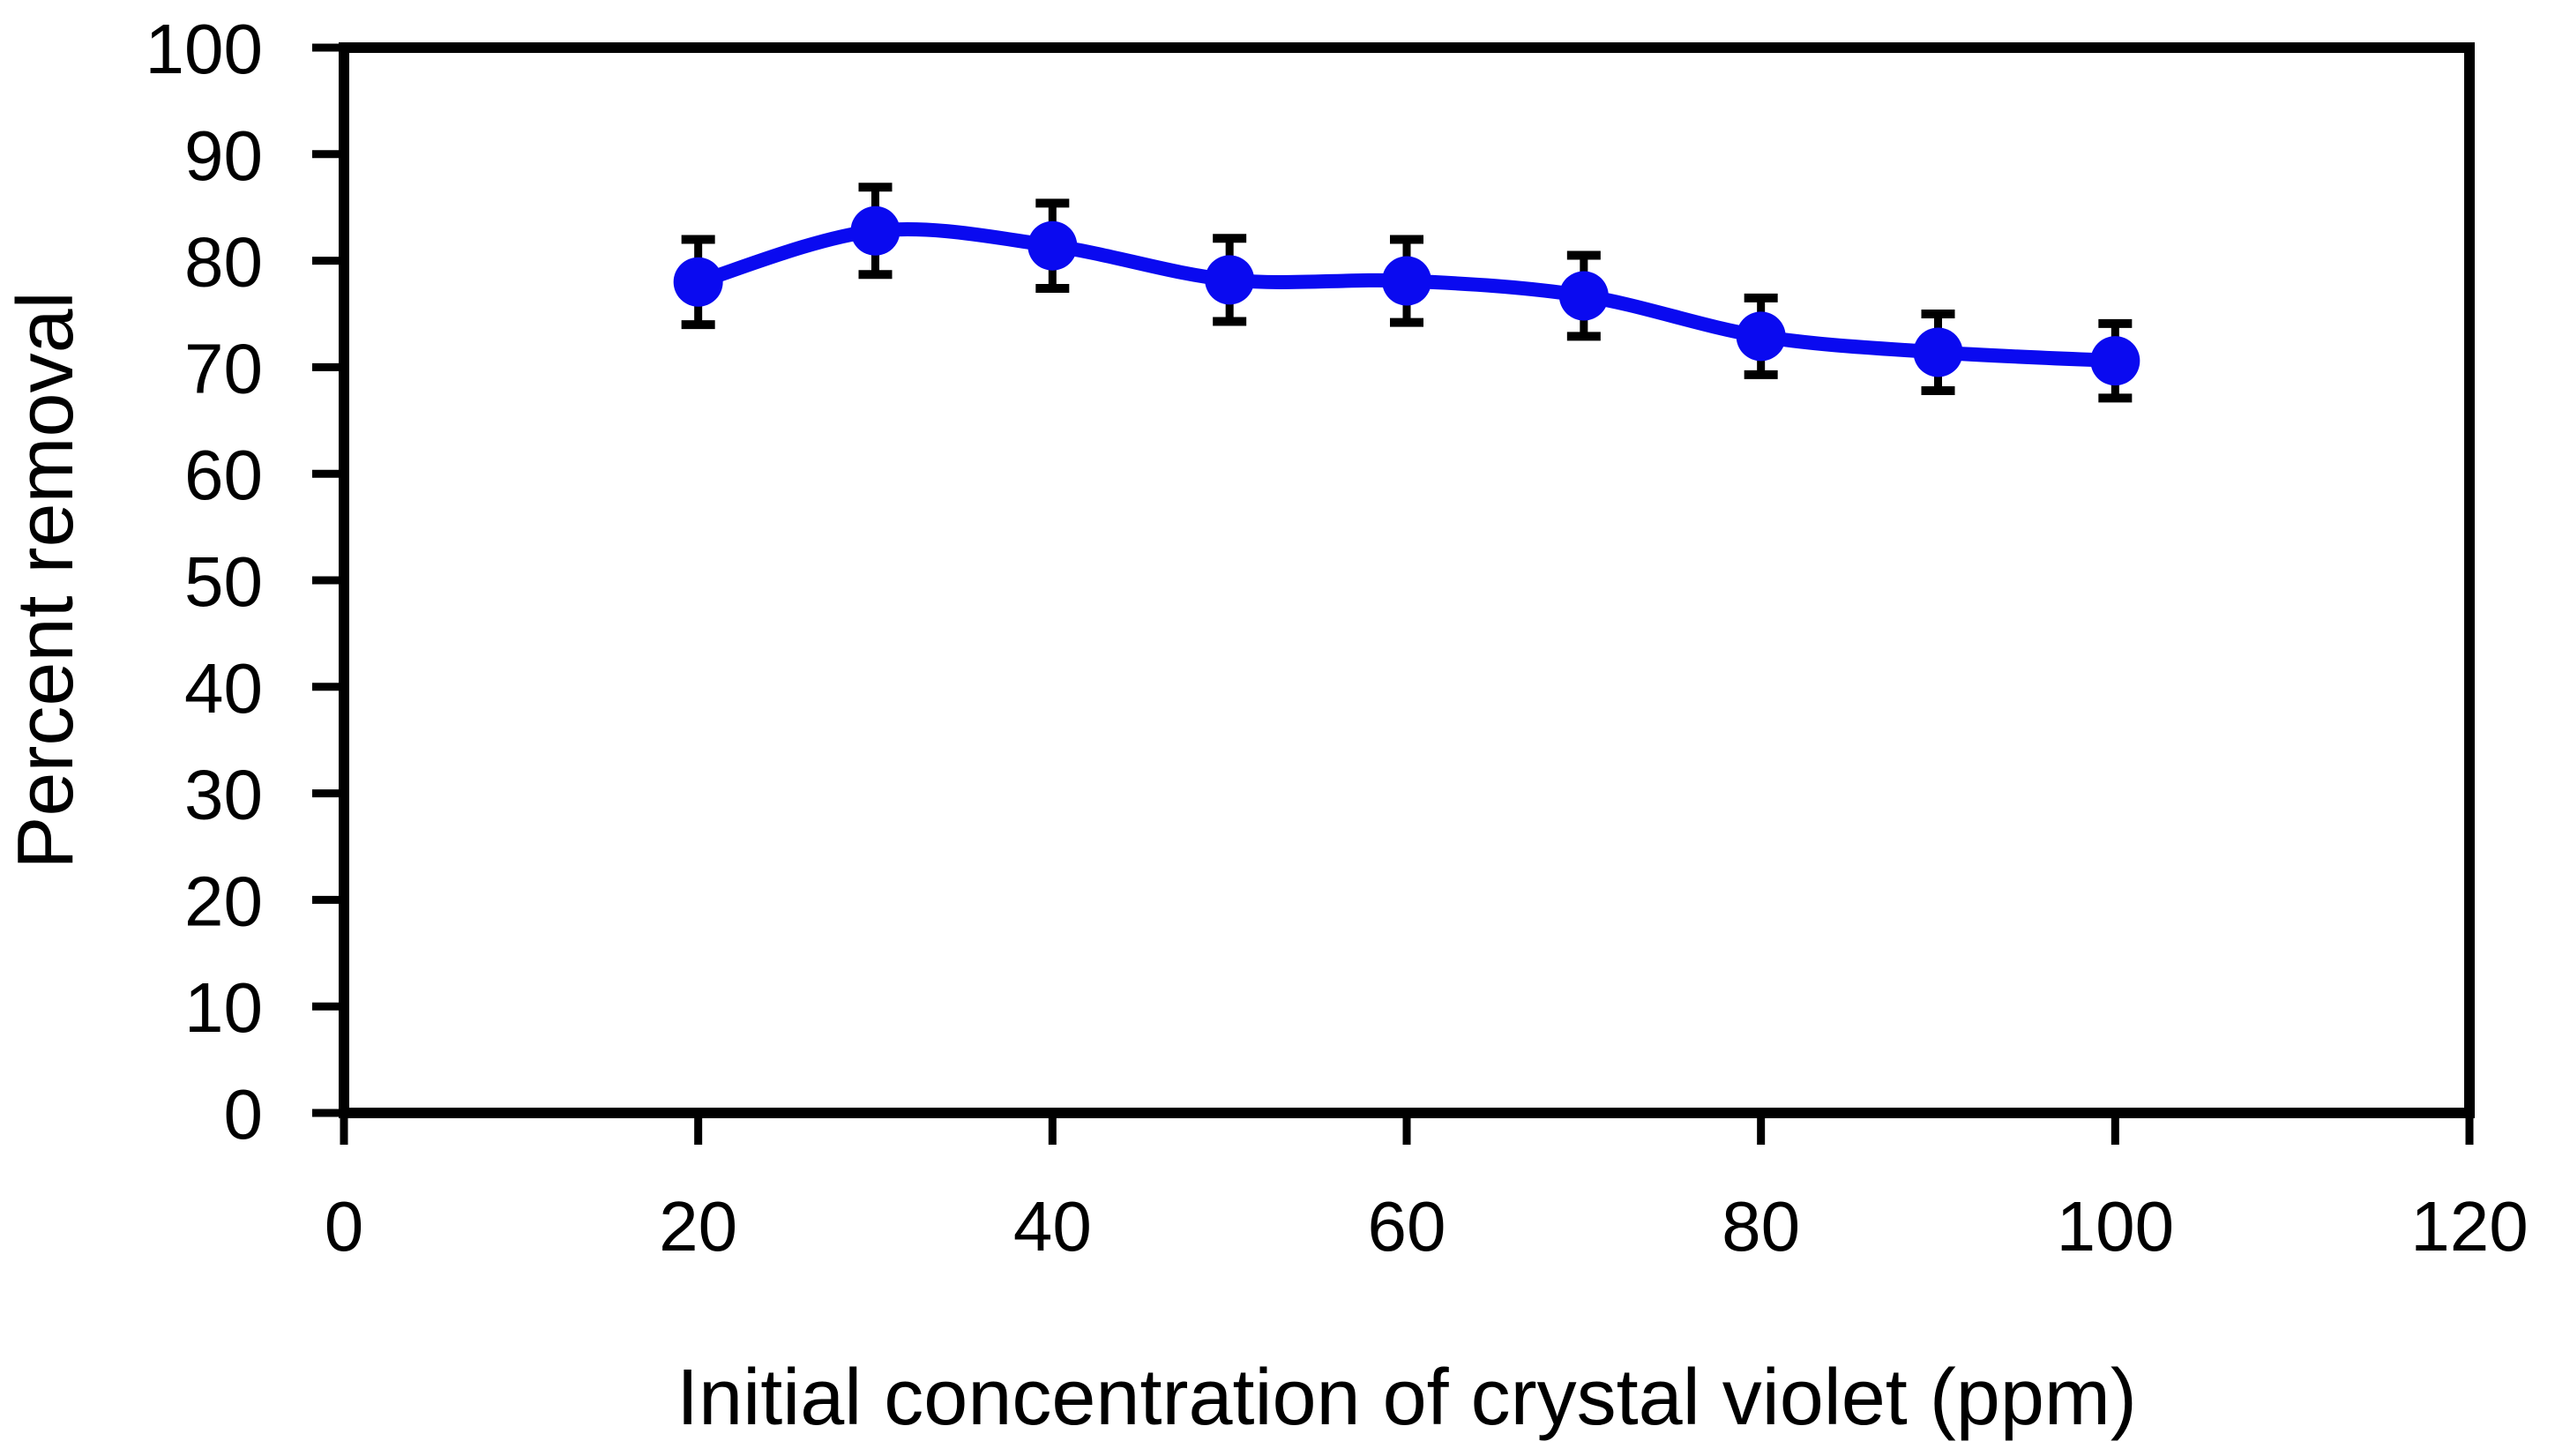  Describe the element at coordinates (223, 475) in the screenshot. I see `y-tick-label: 60` at that location.